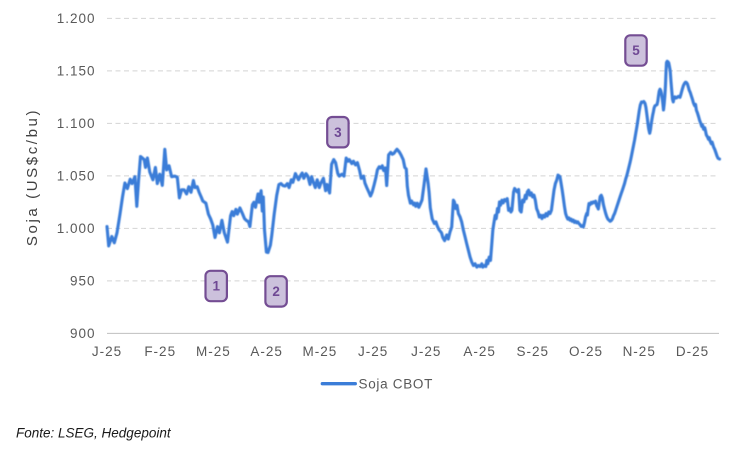  Describe the element at coordinates (83, 281) in the screenshot. I see `svg-text: 950` at that location.